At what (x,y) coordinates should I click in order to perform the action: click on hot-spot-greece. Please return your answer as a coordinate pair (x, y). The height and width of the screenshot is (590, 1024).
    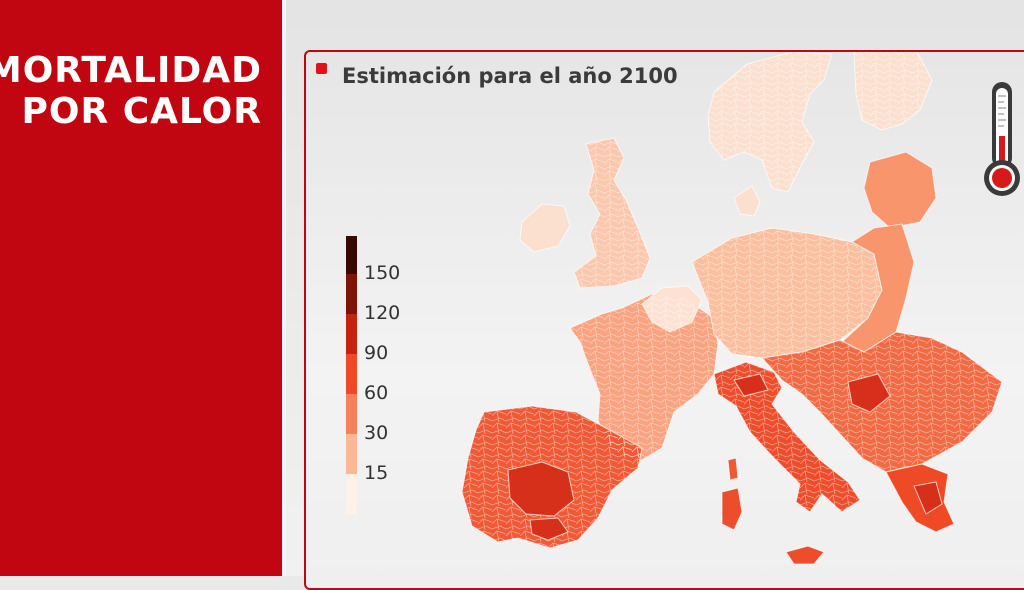
    Looking at the image, I should click on (928, 498).